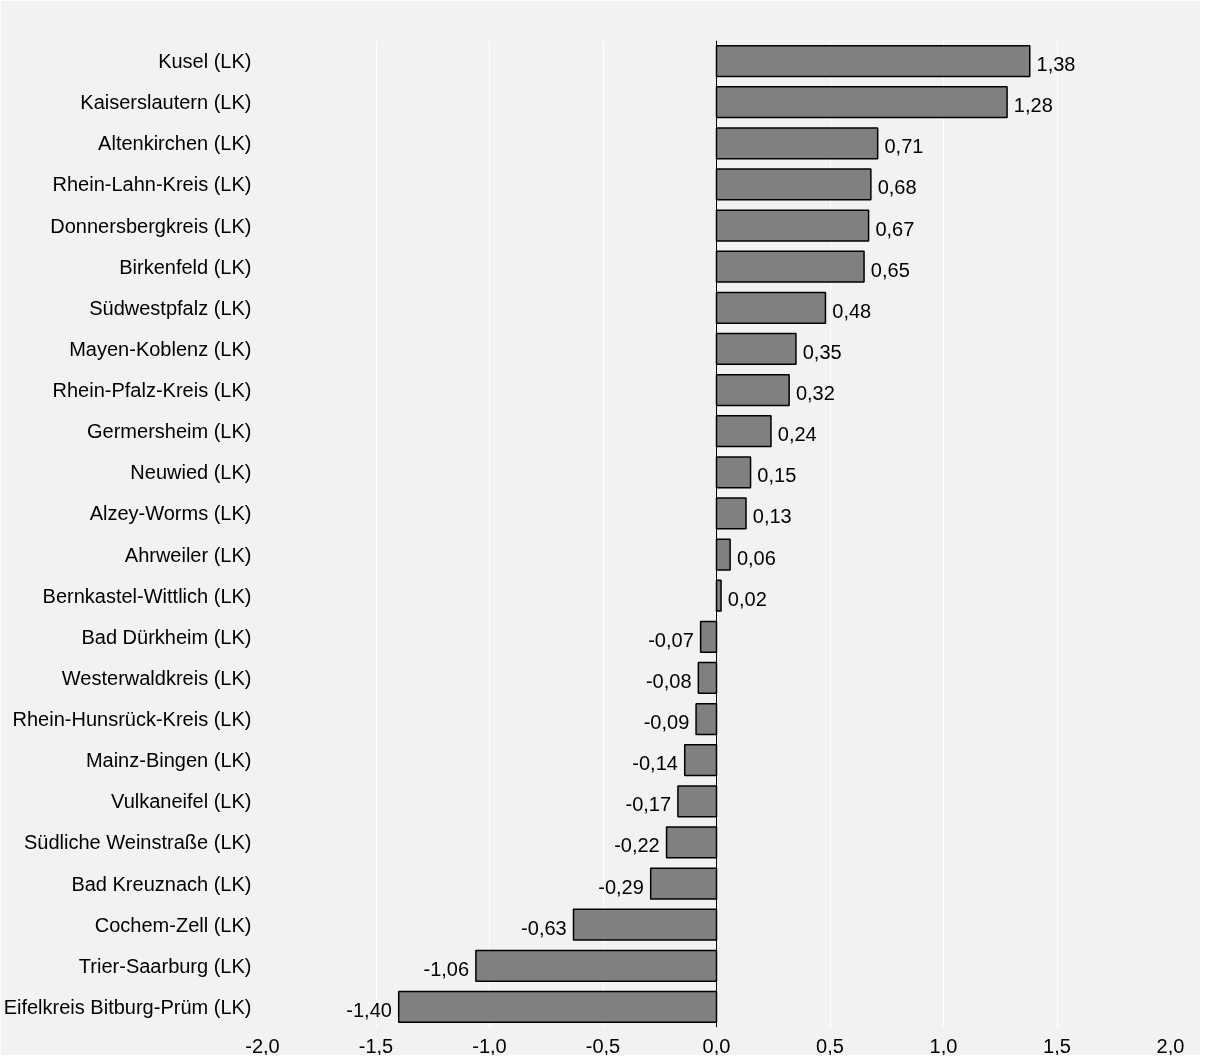  I want to click on data-label: -0,29, so click(621, 886).